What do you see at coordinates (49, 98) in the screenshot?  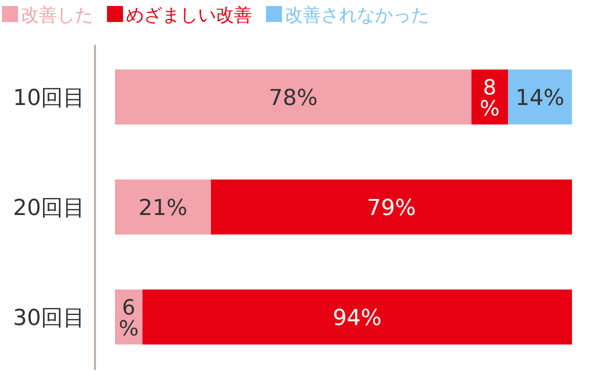 I see `y-tick-label: 10回目` at bounding box center [49, 98].